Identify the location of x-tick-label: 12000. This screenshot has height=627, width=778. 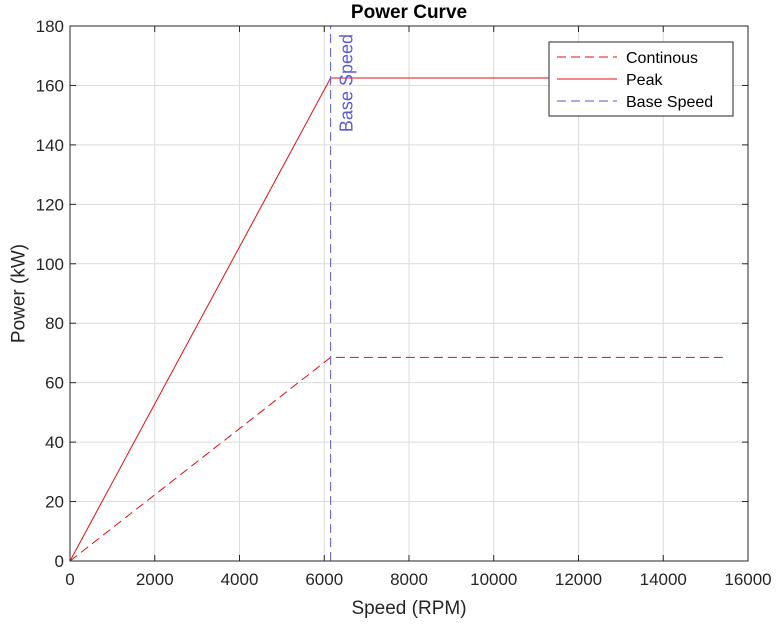
(578, 579).